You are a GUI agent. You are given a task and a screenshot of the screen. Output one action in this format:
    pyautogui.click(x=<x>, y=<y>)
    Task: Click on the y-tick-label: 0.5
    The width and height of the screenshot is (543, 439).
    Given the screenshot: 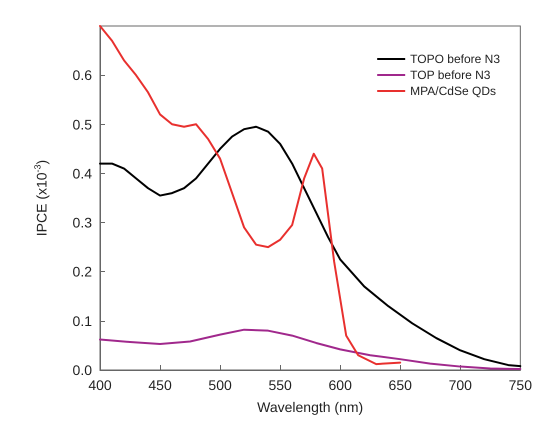 What is the action you would take?
    pyautogui.click(x=82, y=124)
    